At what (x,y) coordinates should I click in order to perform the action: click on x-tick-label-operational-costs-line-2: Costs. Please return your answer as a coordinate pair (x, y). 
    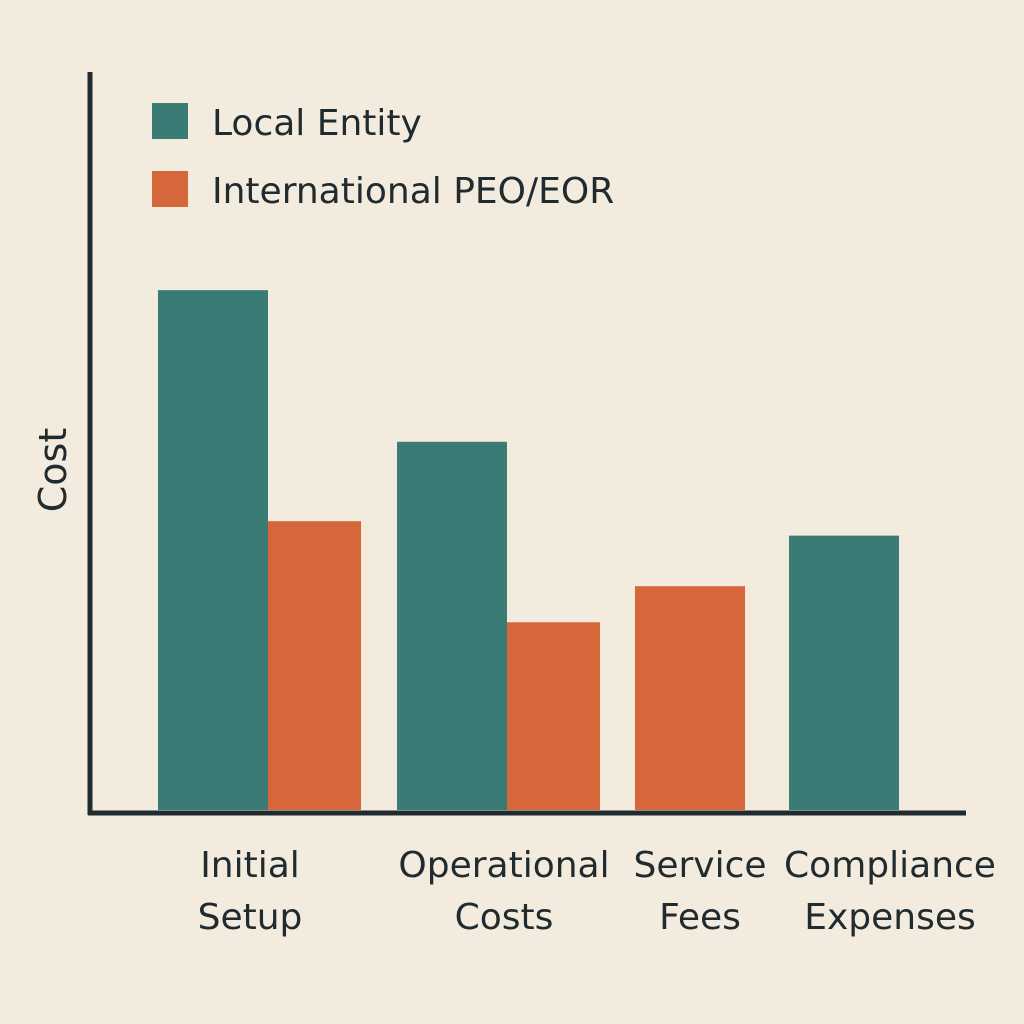
    Looking at the image, I should click on (504, 917).